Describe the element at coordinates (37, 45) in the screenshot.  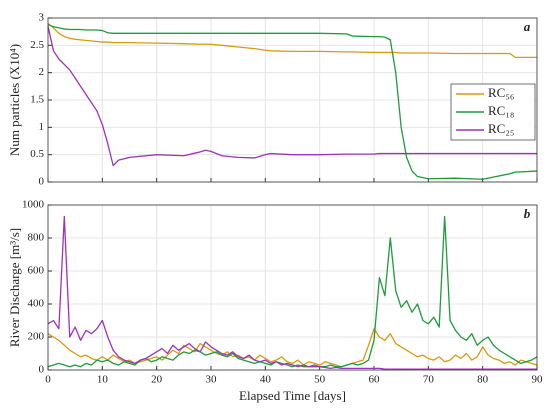
I see `y-tick-label: 2.5` at that location.